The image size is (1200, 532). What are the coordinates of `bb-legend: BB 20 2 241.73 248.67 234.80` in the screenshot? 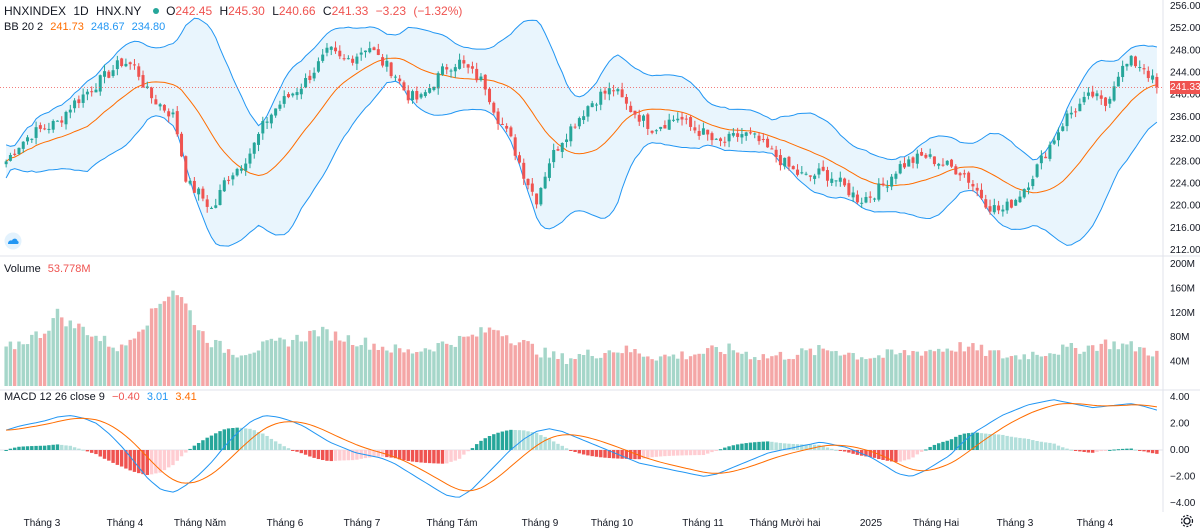 It's located at (86, 27).